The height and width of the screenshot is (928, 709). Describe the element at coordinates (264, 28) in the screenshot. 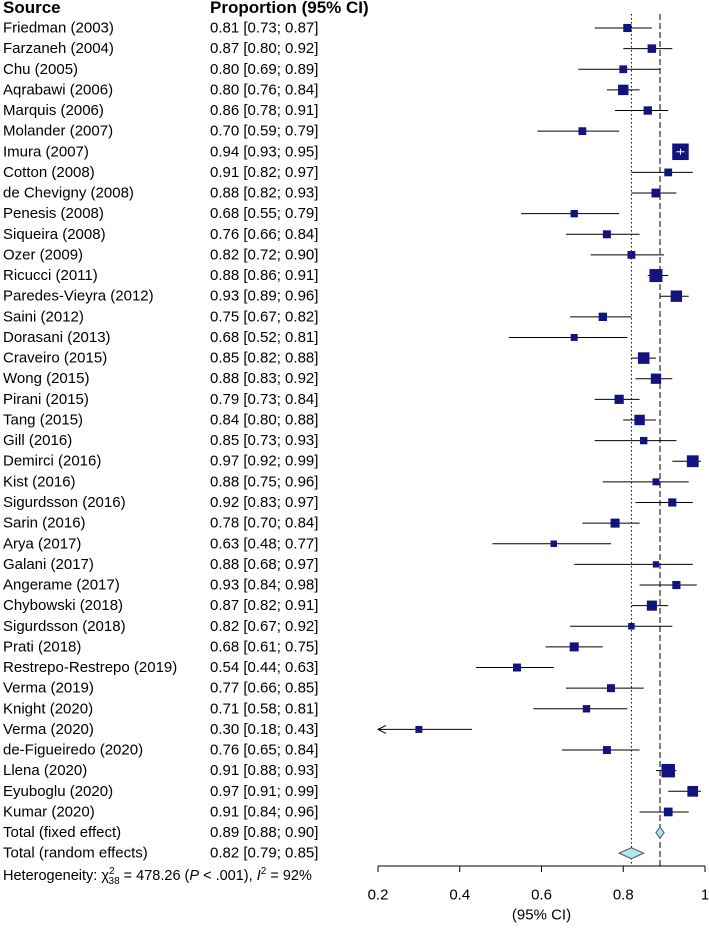

I see `study-ci-text: 0.81 [0.73; 0.87]` at that location.